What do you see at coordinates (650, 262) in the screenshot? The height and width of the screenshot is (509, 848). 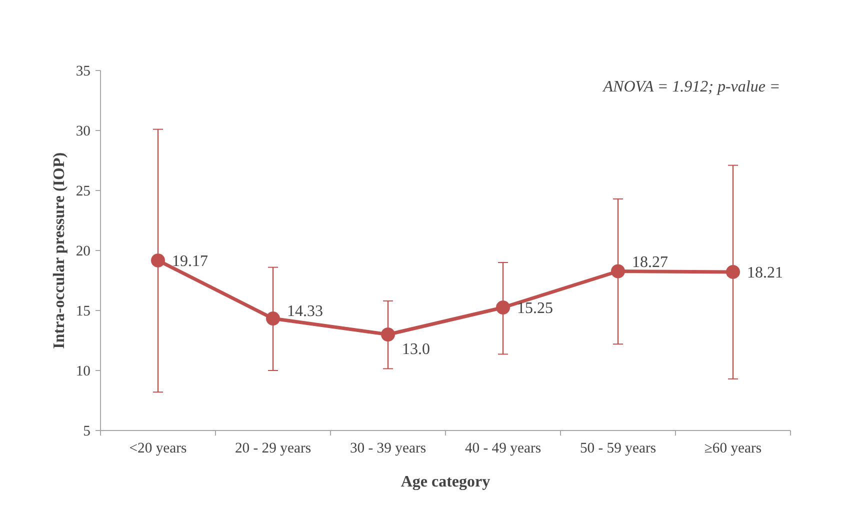 I see `data-label: 18.27` at bounding box center [650, 262].